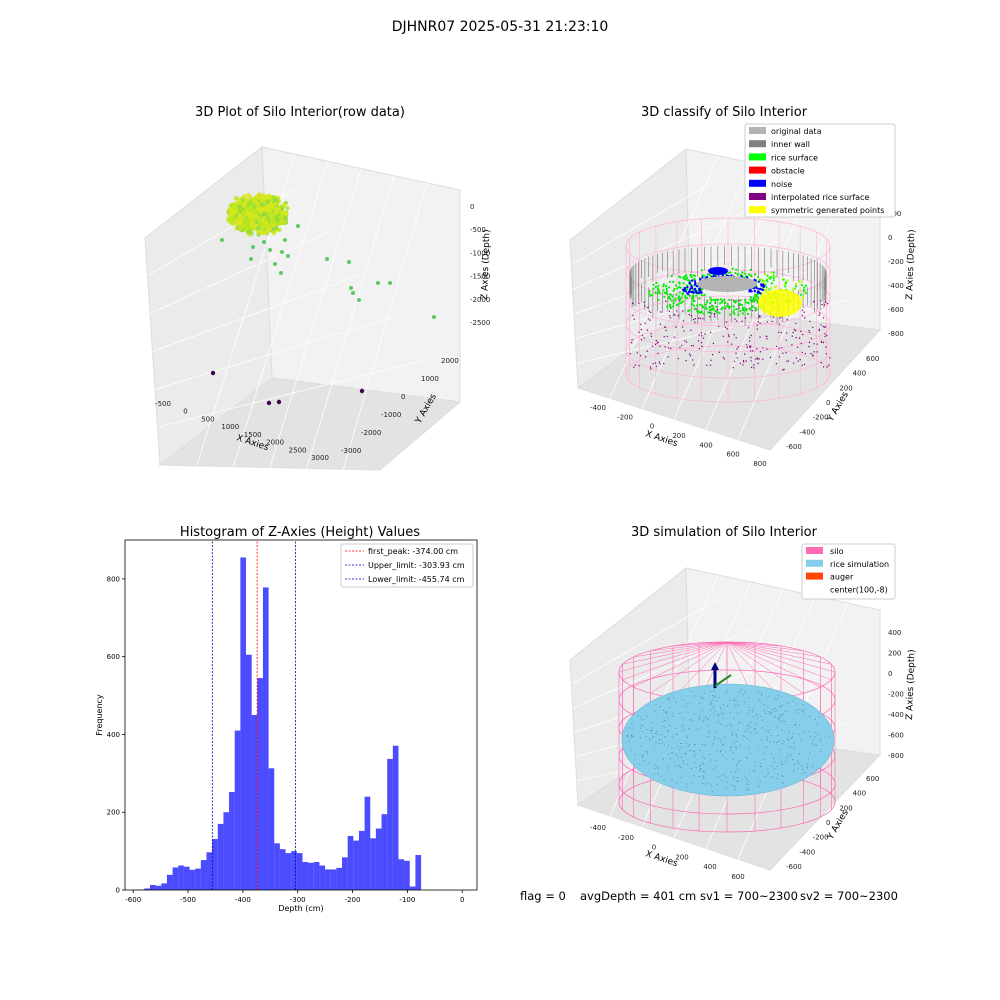 Image resolution: width=1000 pixels, height=1000 pixels. What do you see at coordinates (794, 447) in the screenshot?
I see `y-tick-label: -600` at bounding box center [794, 447].